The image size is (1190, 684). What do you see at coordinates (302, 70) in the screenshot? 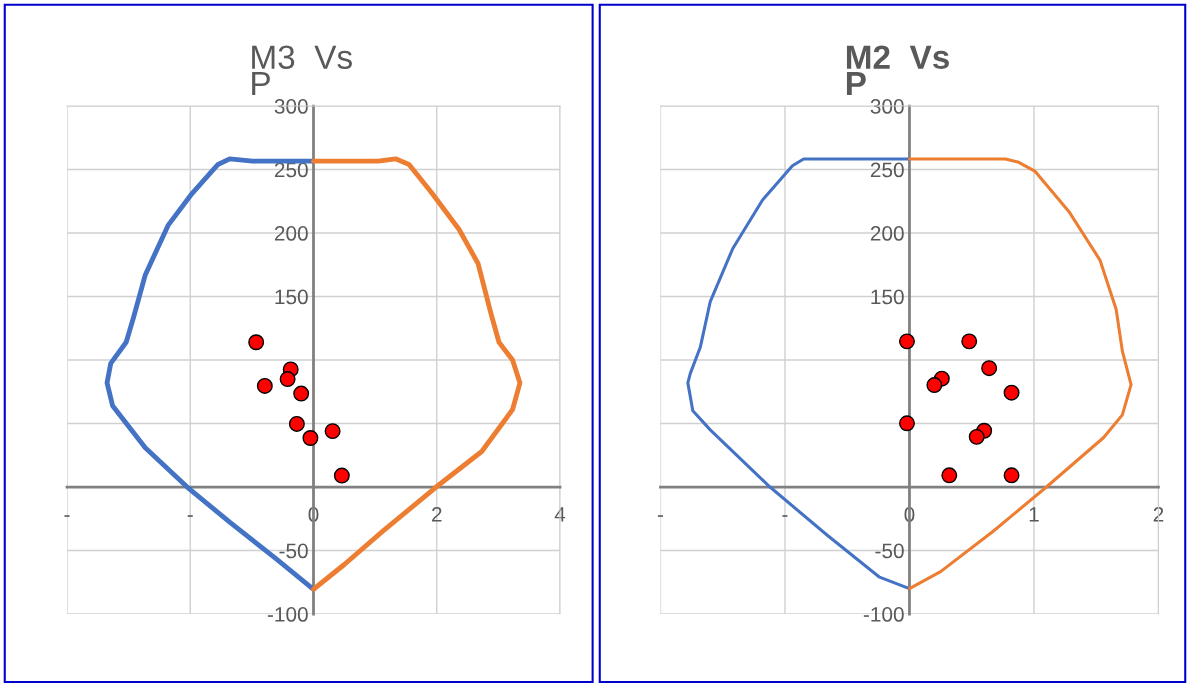
I see `chart-title: M3 Vs P` at bounding box center [302, 70].